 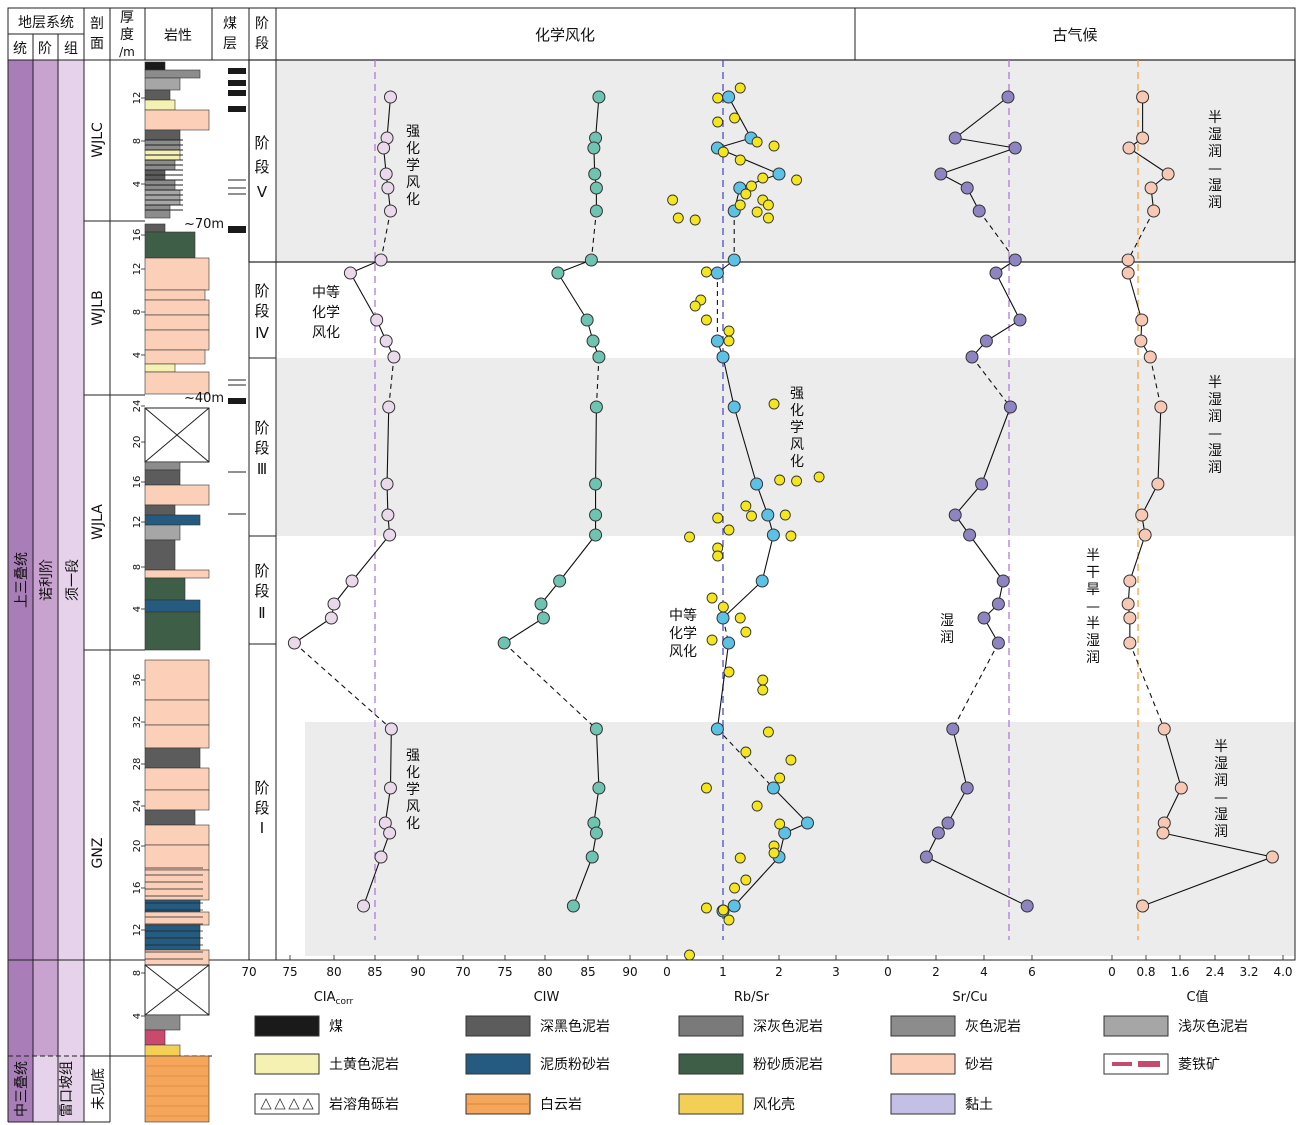 What do you see at coordinates (137, 722) in the screenshot?
I see `thickness-tick-label: 32` at bounding box center [137, 722].